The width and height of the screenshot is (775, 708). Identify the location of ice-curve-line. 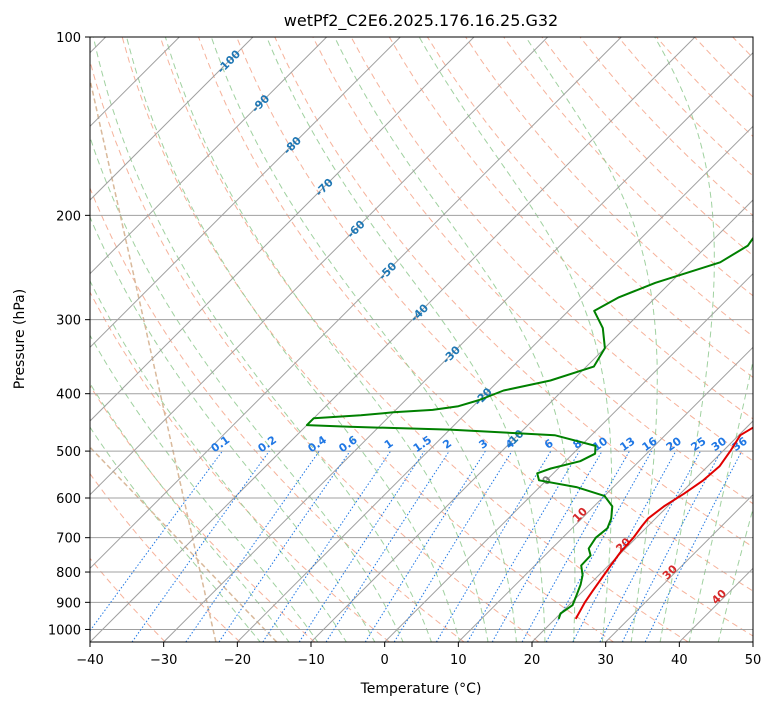
(184, 544).